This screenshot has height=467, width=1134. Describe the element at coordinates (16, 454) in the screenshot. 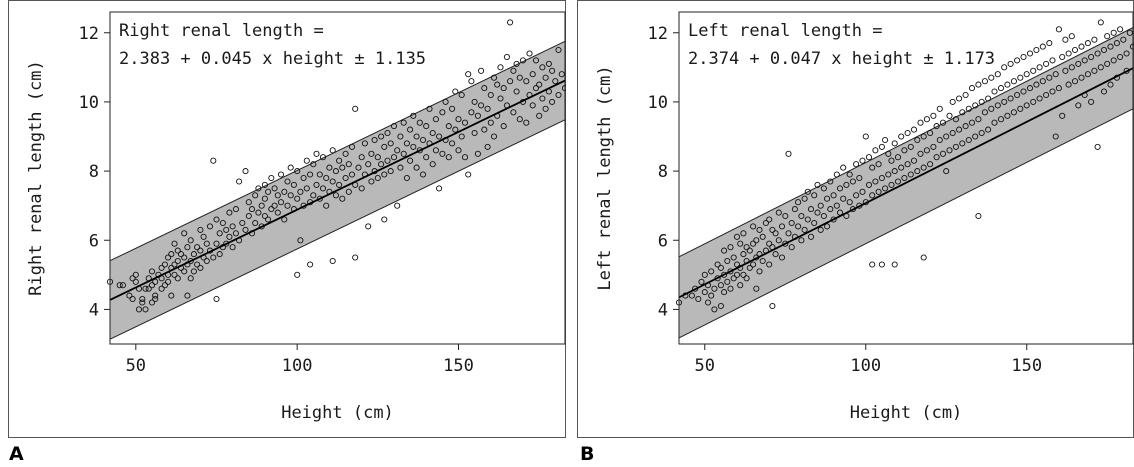

I see `panel-label-a: A` at that location.